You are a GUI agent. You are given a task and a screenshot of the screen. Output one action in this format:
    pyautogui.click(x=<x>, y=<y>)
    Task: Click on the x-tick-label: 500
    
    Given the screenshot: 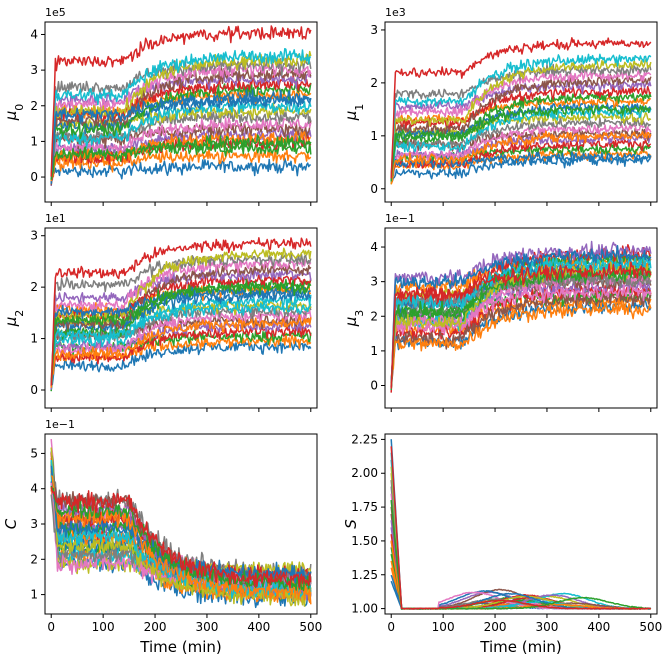 What is the action you would take?
    pyautogui.click(x=310, y=627)
    